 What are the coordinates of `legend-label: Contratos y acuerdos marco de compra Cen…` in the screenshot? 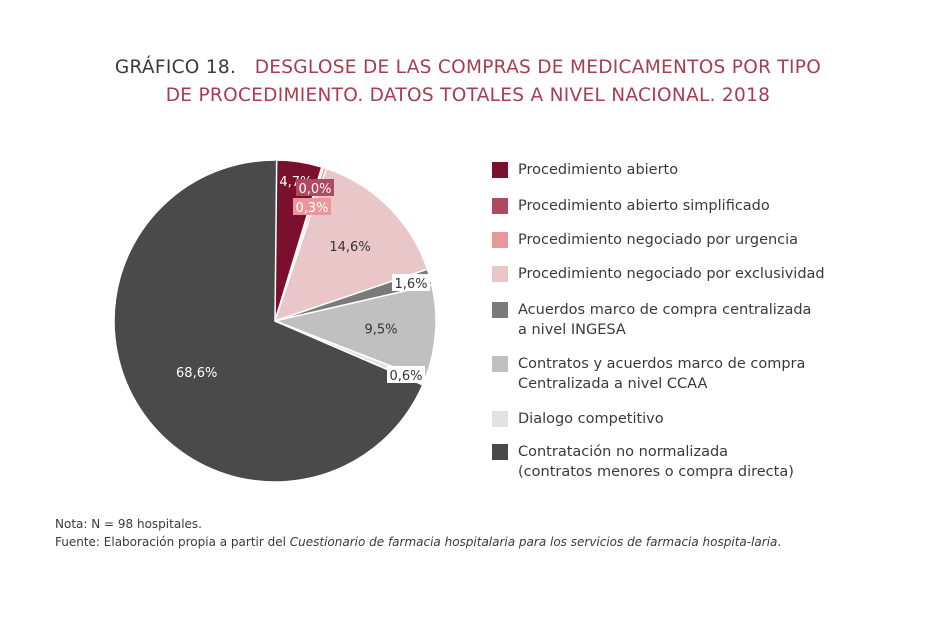 It's located at (662, 374).